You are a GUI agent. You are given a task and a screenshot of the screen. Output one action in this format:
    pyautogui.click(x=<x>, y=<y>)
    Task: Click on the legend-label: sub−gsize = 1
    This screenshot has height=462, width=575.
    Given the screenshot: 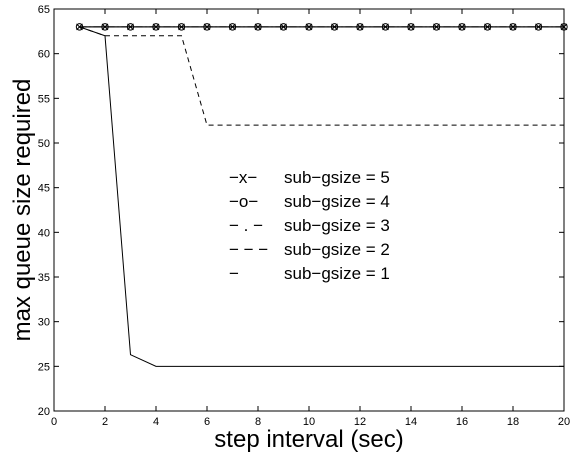 What is the action you would take?
    pyautogui.click(x=337, y=273)
    